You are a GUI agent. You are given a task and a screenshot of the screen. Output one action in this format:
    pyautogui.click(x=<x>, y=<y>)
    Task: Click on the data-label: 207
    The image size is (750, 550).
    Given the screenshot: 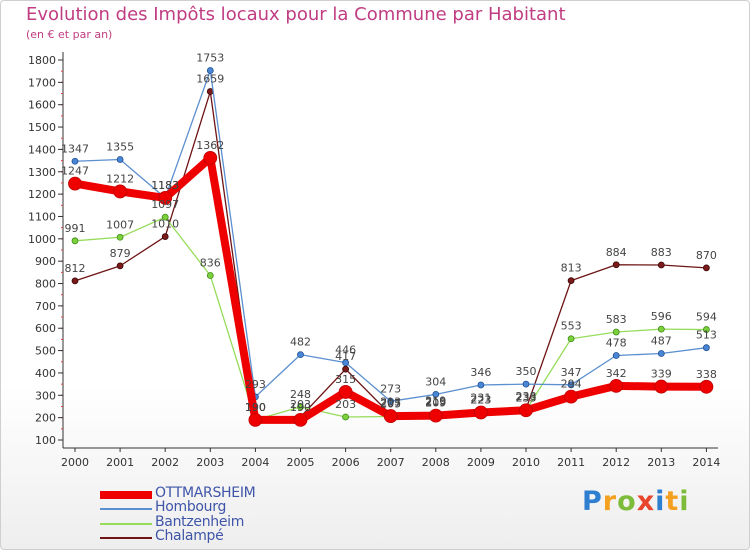 What is the action you would take?
    pyautogui.click(x=390, y=403)
    